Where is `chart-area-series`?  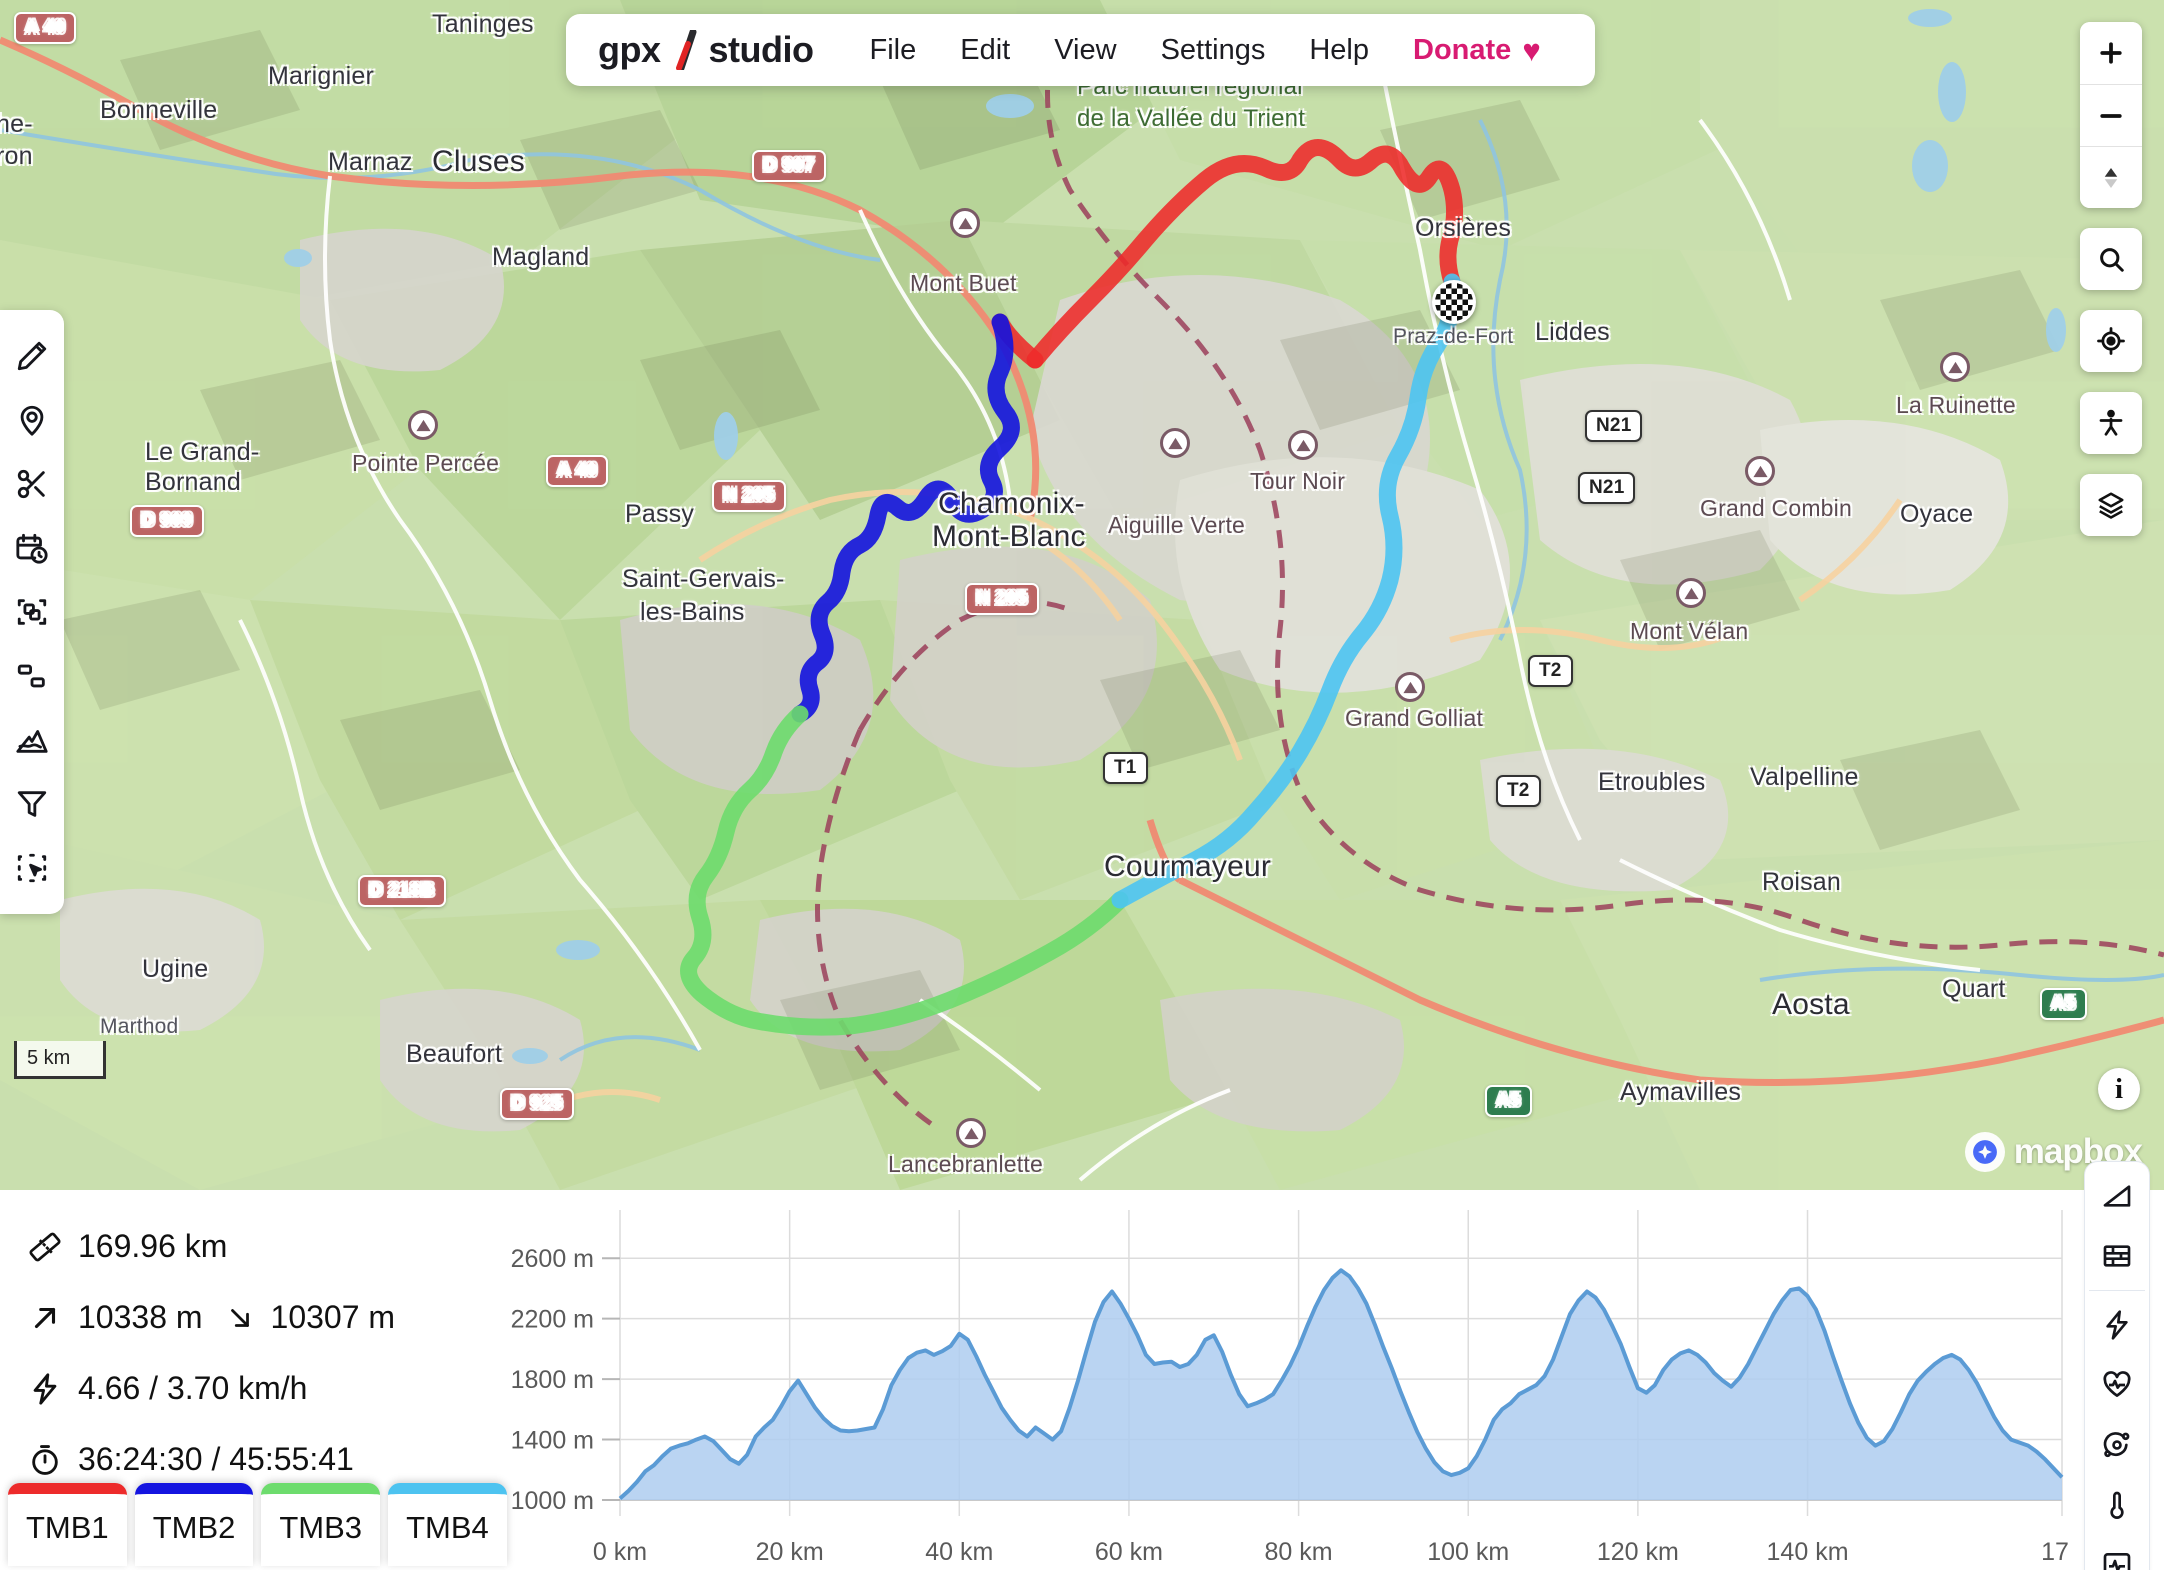
chart-area-series is located at coordinates (1341, 1384).